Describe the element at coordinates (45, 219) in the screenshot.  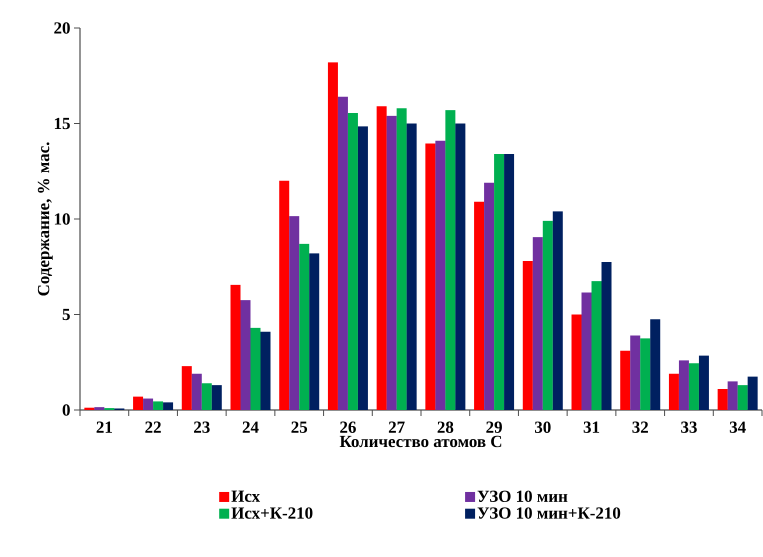
I see `y-axis-title: Содержание, % мас.` at that location.